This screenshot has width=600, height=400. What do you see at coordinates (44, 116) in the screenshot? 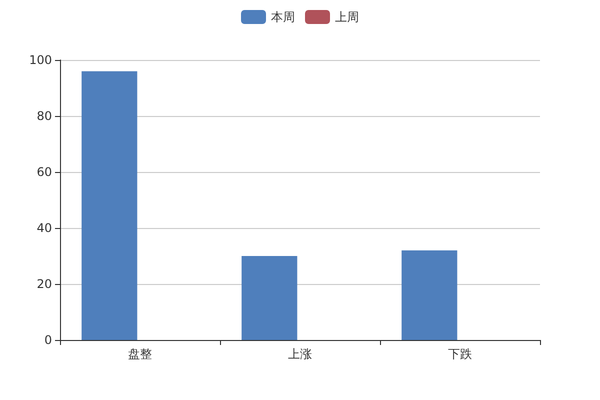
I see `y-tick-label: 80` at bounding box center [44, 116].